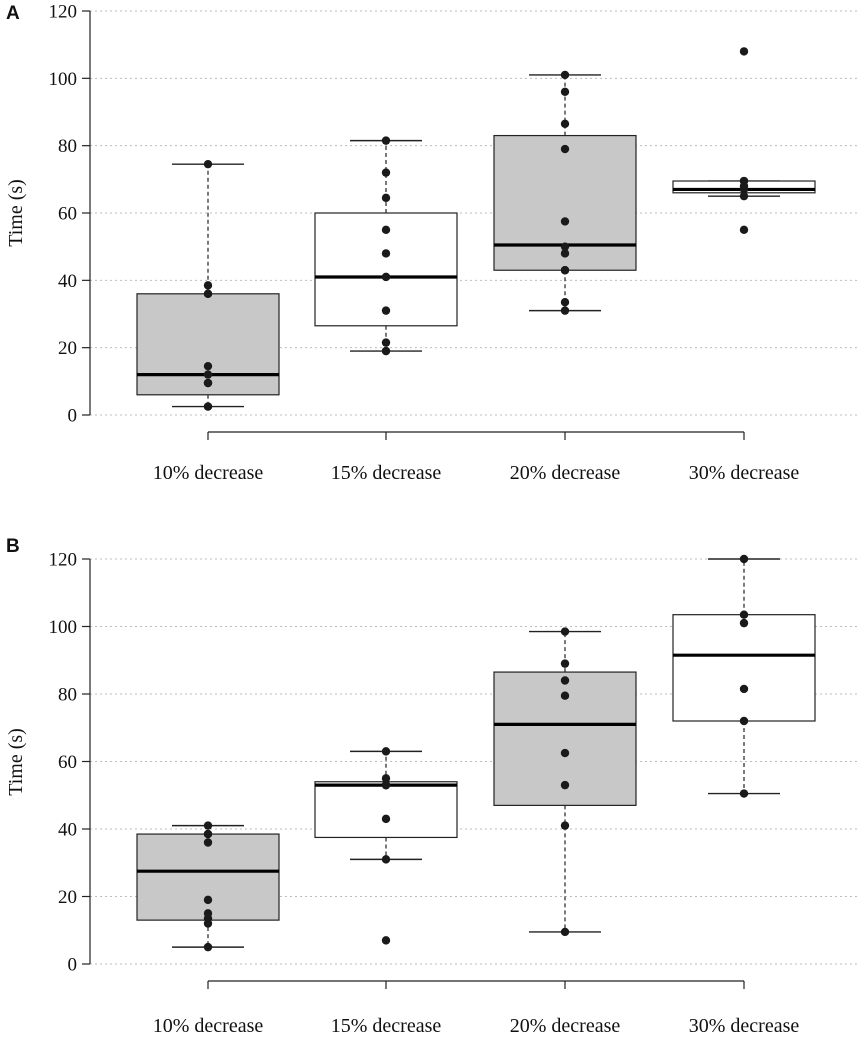  What do you see at coordinates (67, 830) in the screenshot?
I see `panel-b-y-tick-label-40: 40` at bounding box center [67, 830].